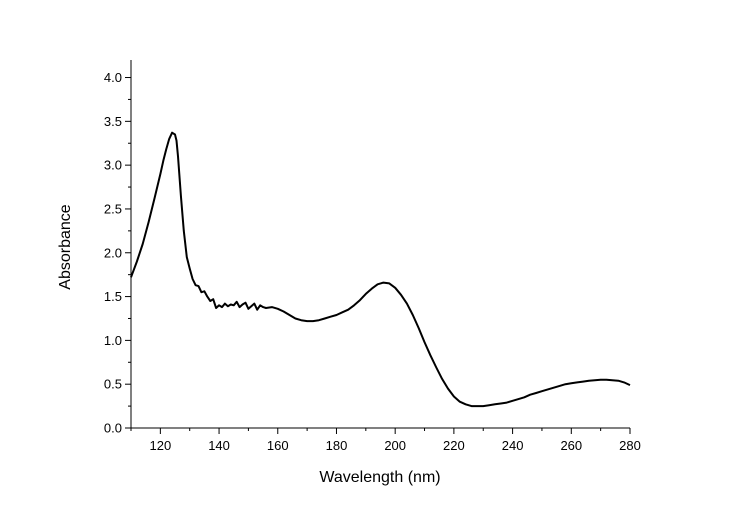 This screenshot has width=732, height=514. Describe the element at coordinates (337, 445) in the screenshot. I see `x-tick-label: 180` at that location.